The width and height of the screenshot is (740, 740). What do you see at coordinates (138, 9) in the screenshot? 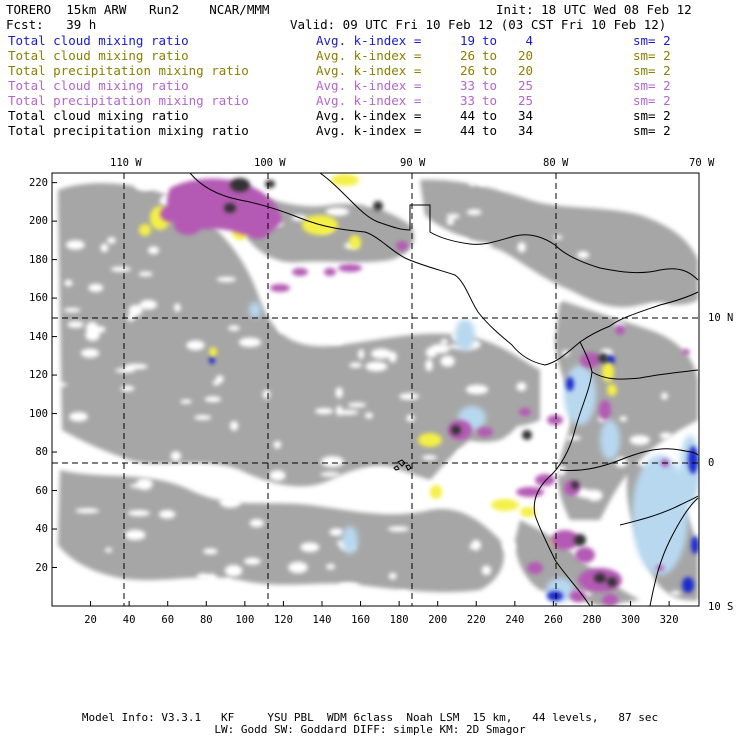
I see `model-title: TORERO 15km ARW Run2 NCAR/MMM` at bounding box center [138, 9].